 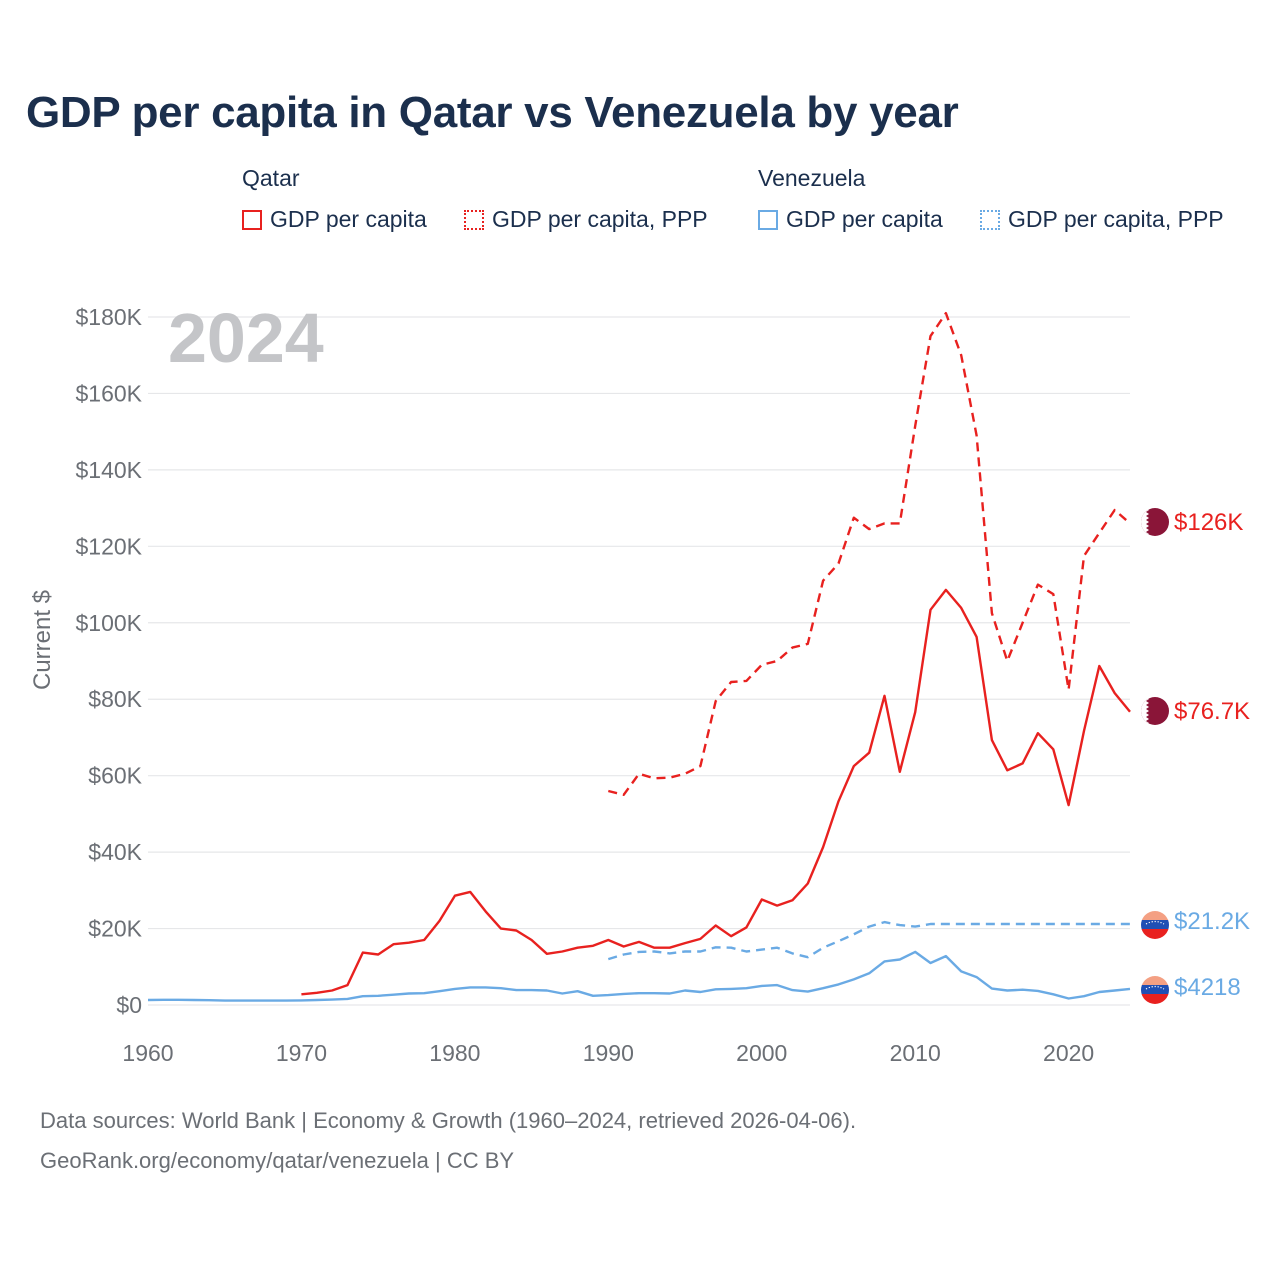 What do you see at coordinates (115, 929) in the screenshot?
I see `y-tick-label: $20K` at bounding box center [115, 929].